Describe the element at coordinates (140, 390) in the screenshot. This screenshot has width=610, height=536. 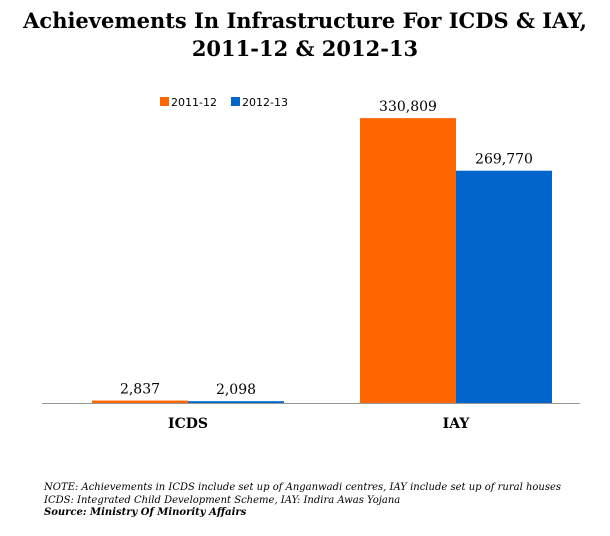
I see `data-label-icds-2011-12: 2,837` at that location.